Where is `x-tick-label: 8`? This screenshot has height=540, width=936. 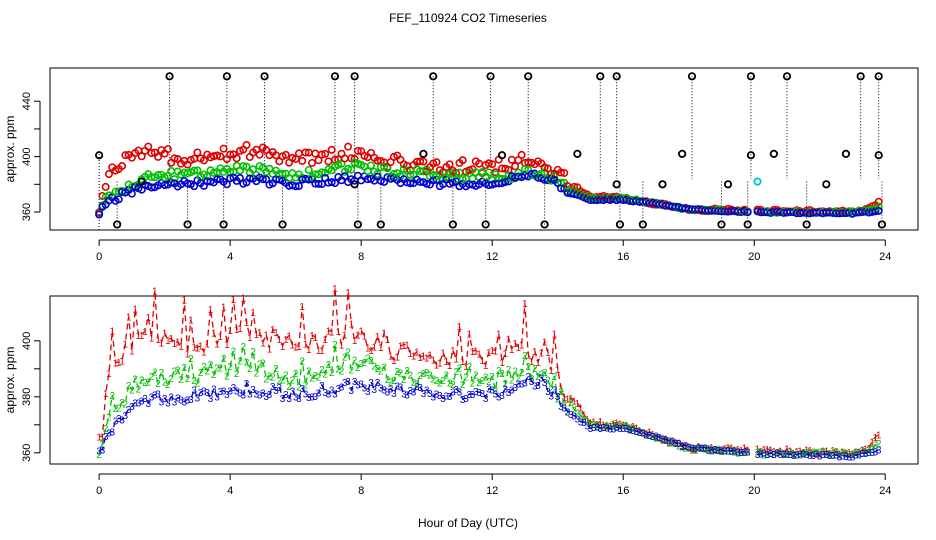 x-tick-label: 8 is located at coordinates (361, 257).